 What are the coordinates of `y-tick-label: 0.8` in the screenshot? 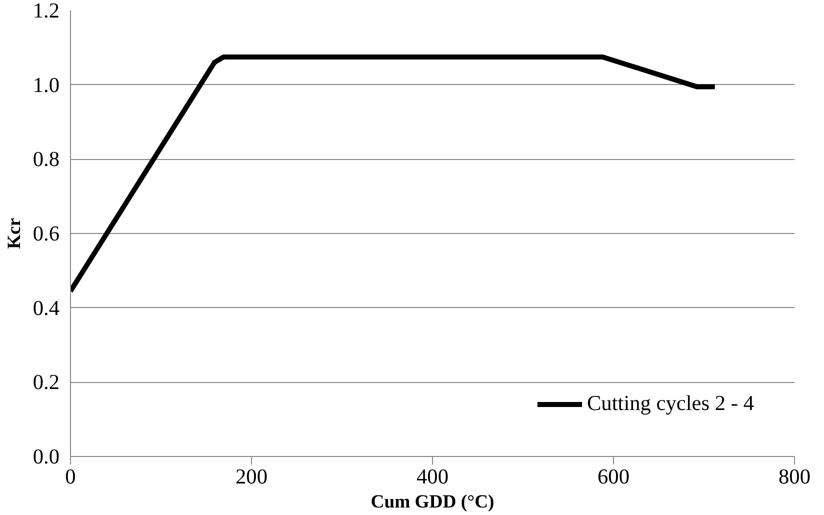 It's located at (46, 159).